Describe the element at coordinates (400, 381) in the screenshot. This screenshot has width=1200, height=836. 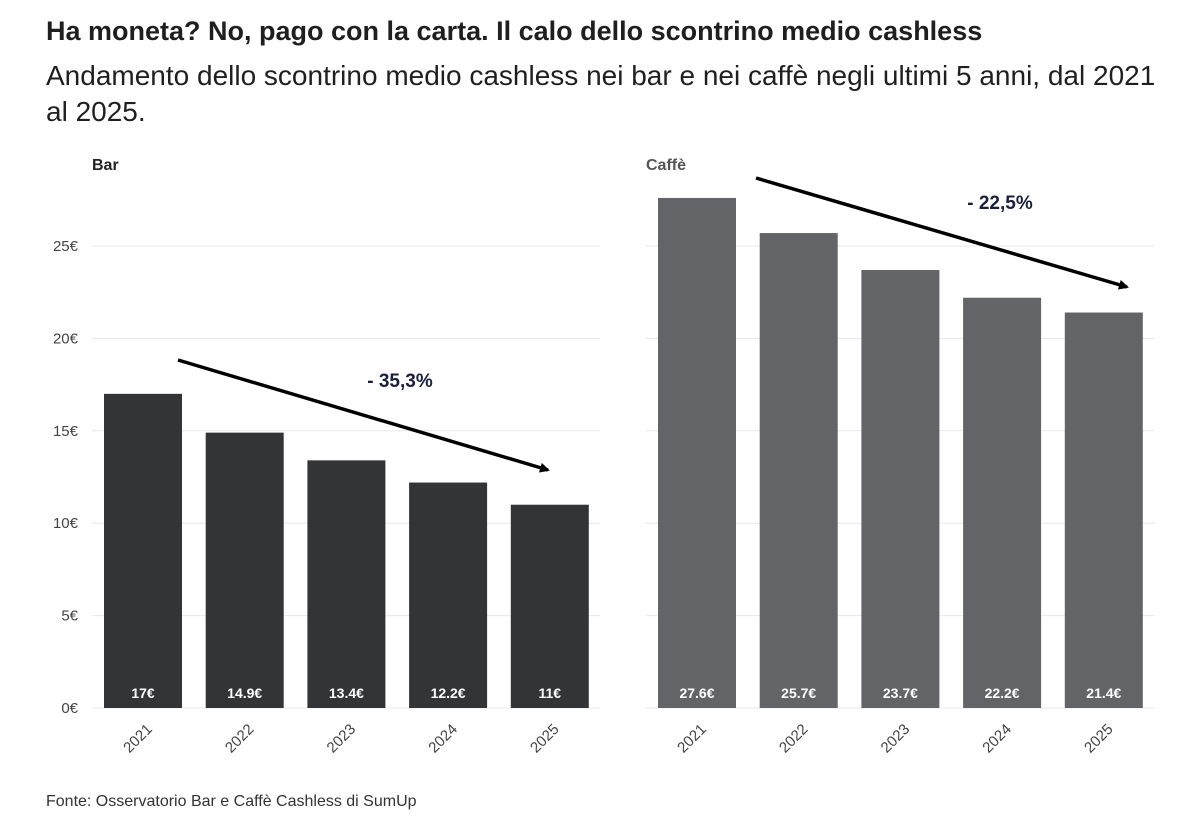
I see `annotation-bar: - 35,3%` at that location.